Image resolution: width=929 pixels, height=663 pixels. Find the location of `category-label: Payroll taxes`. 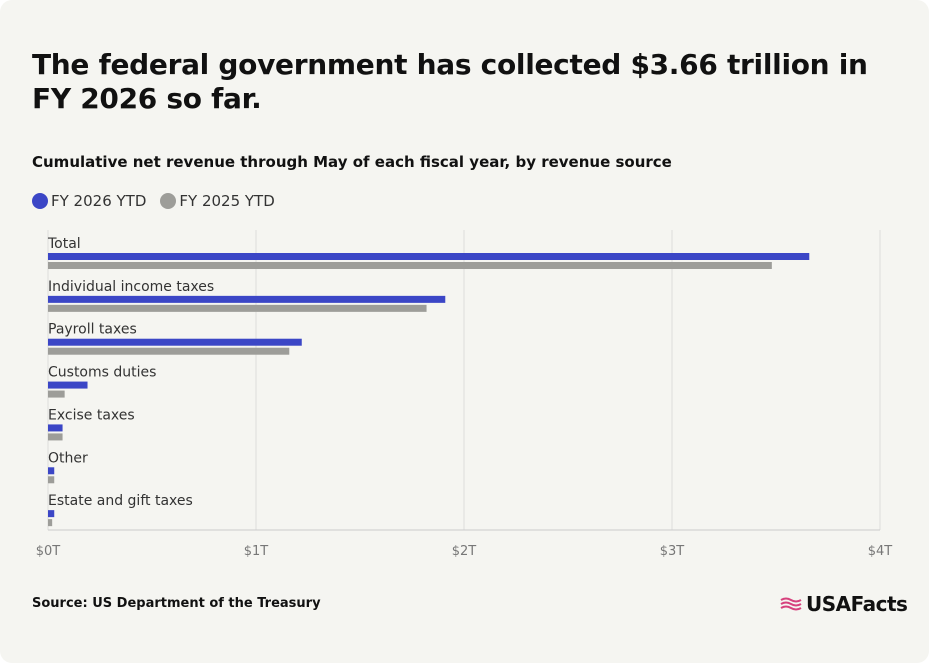

category-label: Payroll taxes is located at coordinates (92, 330).